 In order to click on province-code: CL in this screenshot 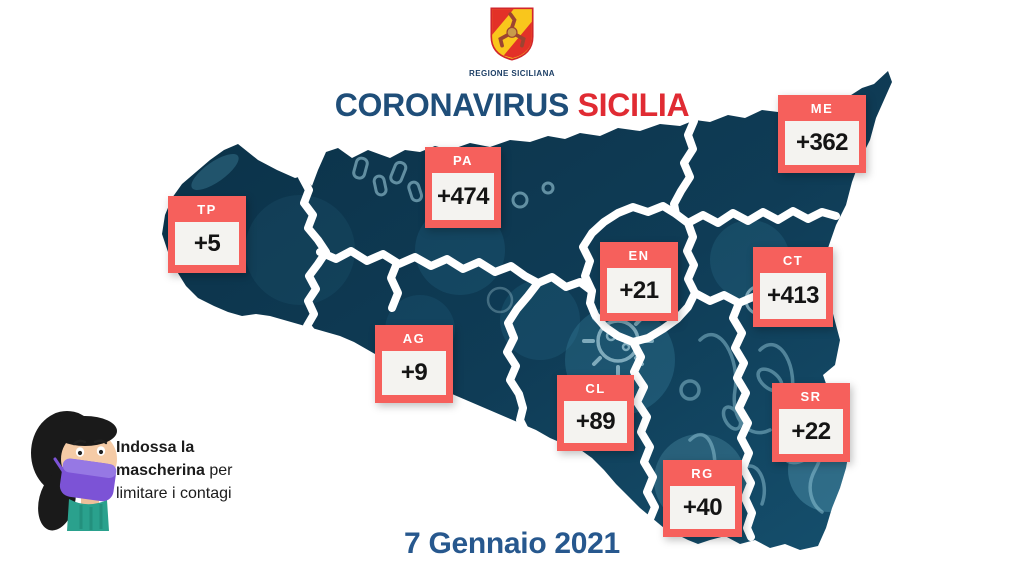, I will do `click(595, 388)`.